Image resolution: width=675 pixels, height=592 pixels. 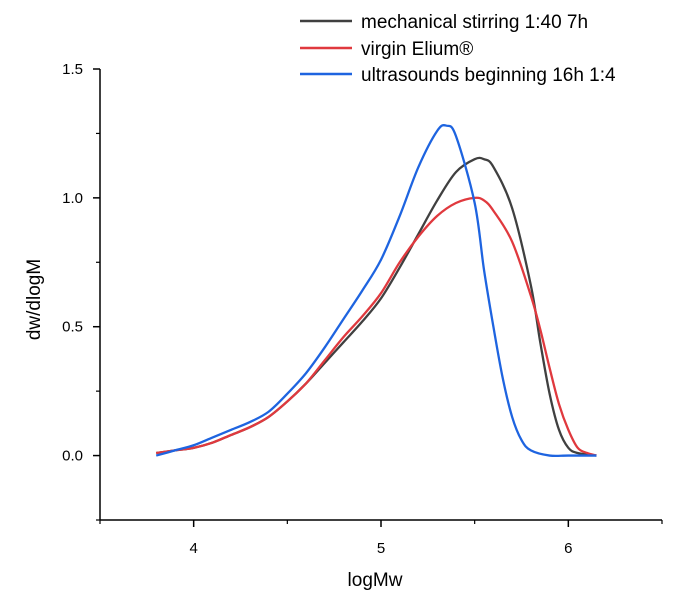 What do you see at coordinates (193, 548) in the screenshot?
I see `x-tick-label: 4` at bounding box center [193, 548].